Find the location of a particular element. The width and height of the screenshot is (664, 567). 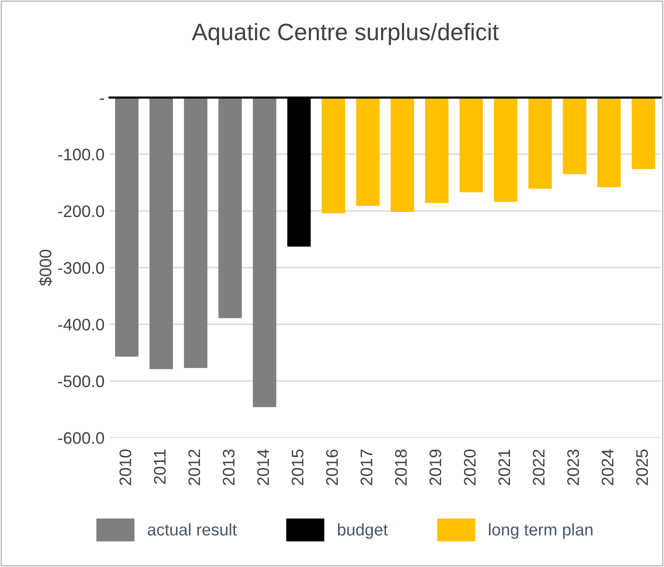

y-tick-label: - is located at coordinates (102, 99).